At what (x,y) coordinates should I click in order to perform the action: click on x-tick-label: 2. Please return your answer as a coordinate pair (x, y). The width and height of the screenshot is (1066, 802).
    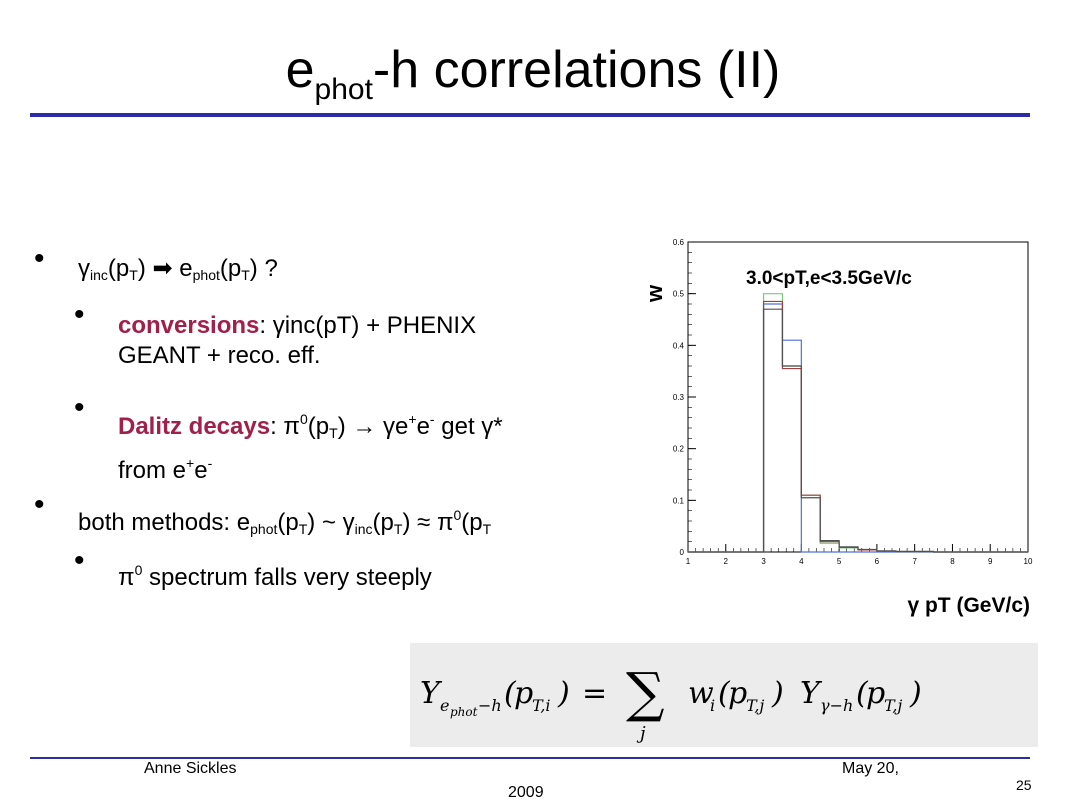
    Looking at the image, I should click on (726, 561).